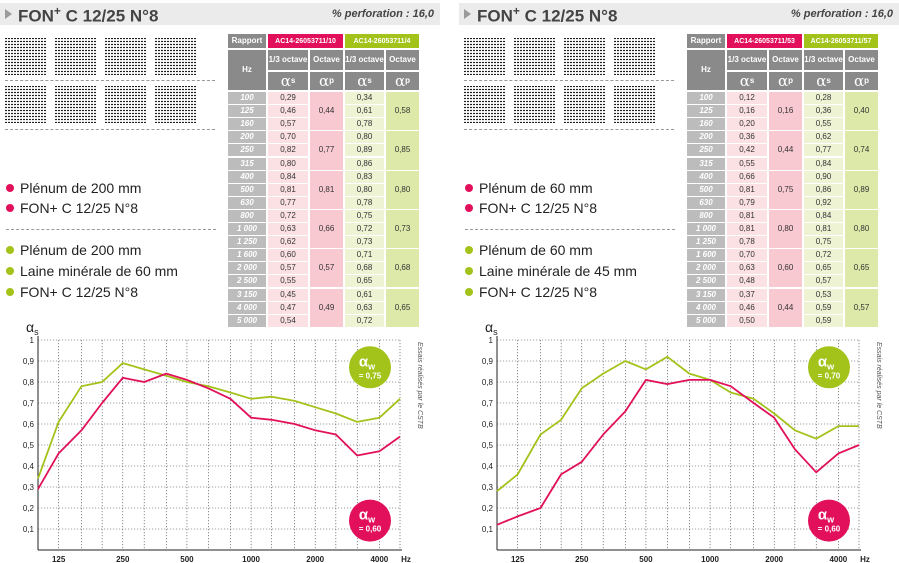 Image resolution: width=899 pixels, height=563 pixels. Describe the element at coordinates (288, 307) in the screenshot. I see `alpha-s-red-cell: 0,47` at that location.